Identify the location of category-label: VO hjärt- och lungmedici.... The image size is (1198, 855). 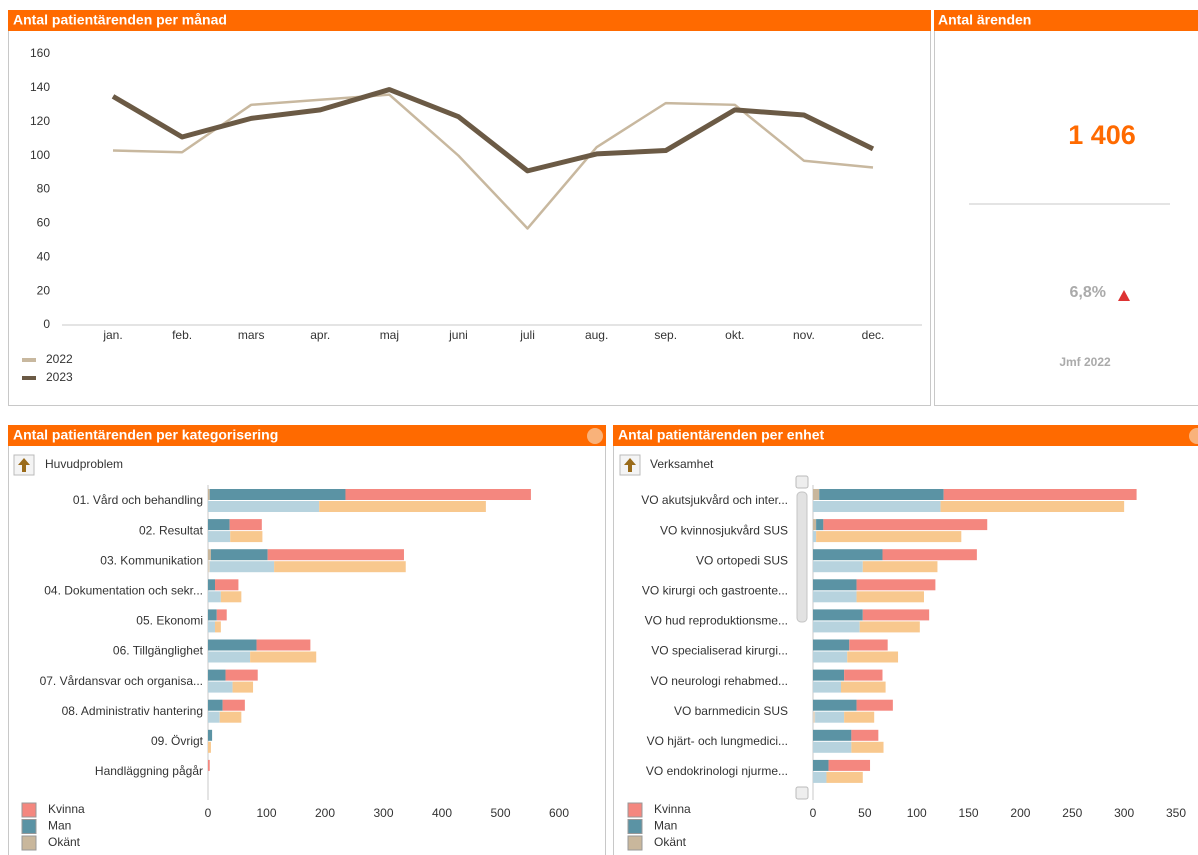
(717, 741).